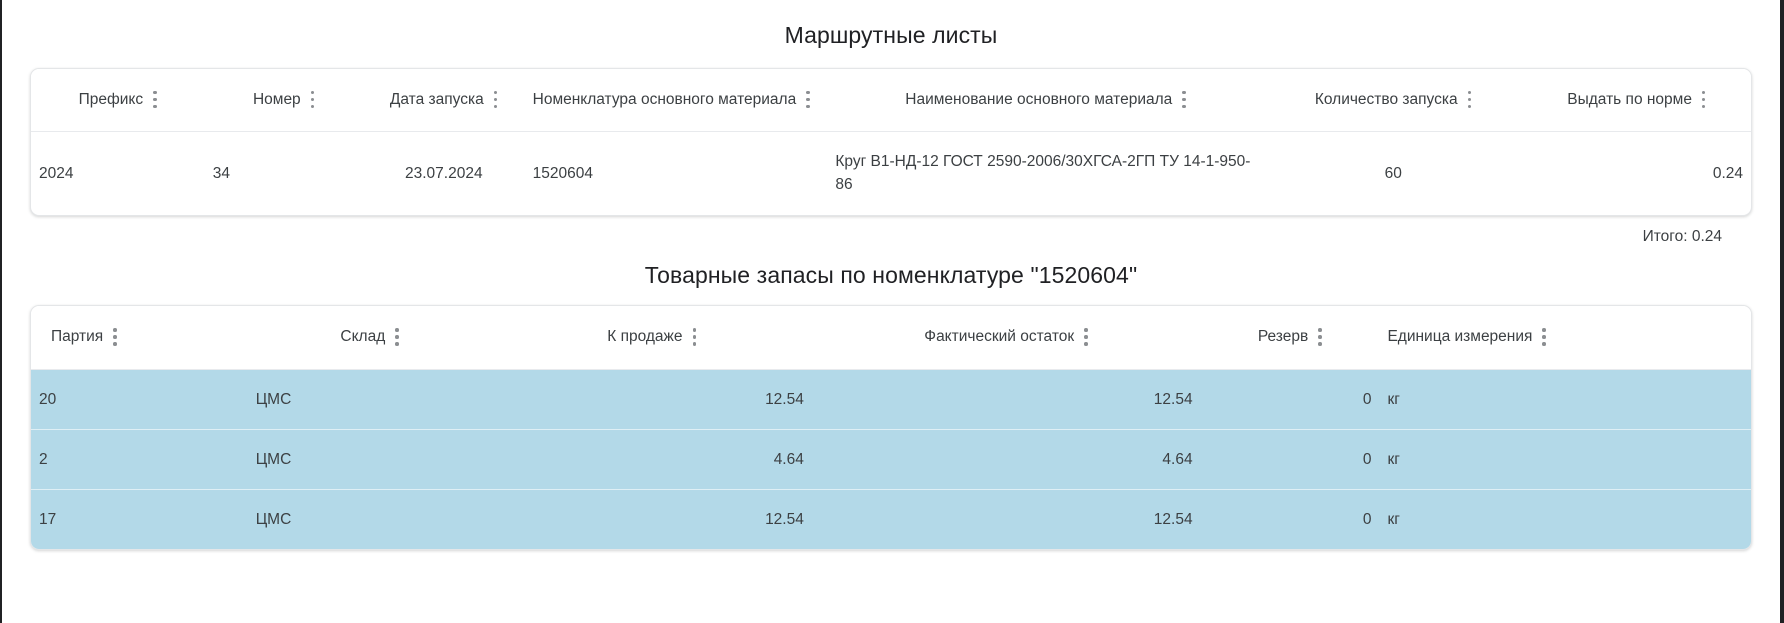  I want to click on cell-batch: 20, so click(139, 399).